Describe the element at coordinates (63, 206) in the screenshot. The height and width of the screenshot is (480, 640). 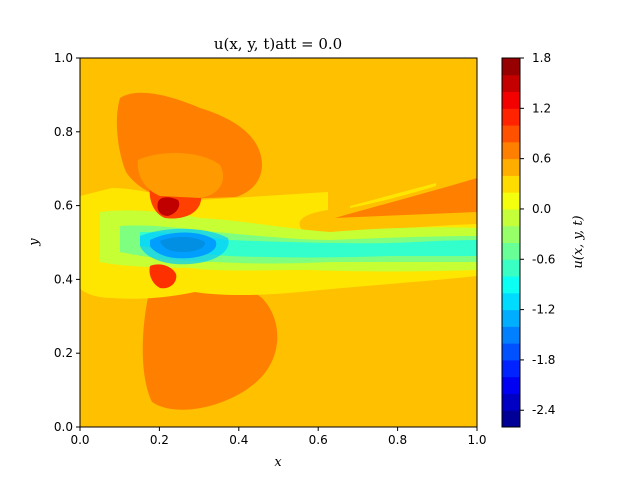
I see `y-tick-label: 0.6` at that location.